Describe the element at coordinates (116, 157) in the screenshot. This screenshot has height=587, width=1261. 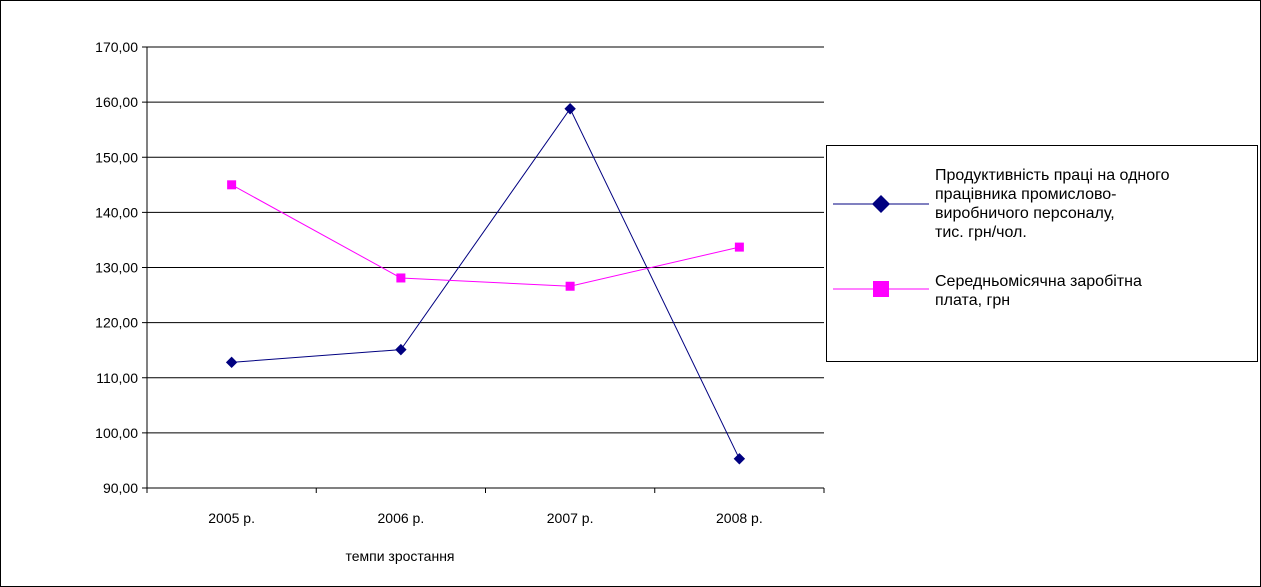
I see `y-axis-tick-label: 150,00` at that location.